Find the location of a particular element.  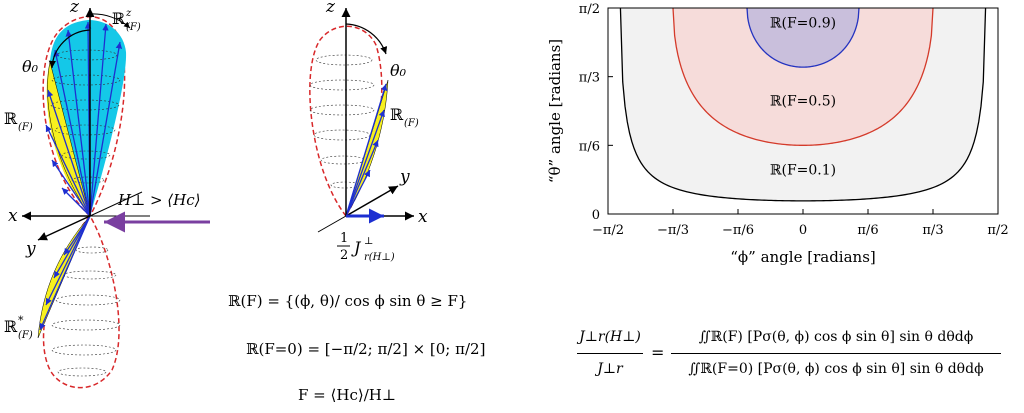

lower-lobe-outline is located at coordinates (81, 301).